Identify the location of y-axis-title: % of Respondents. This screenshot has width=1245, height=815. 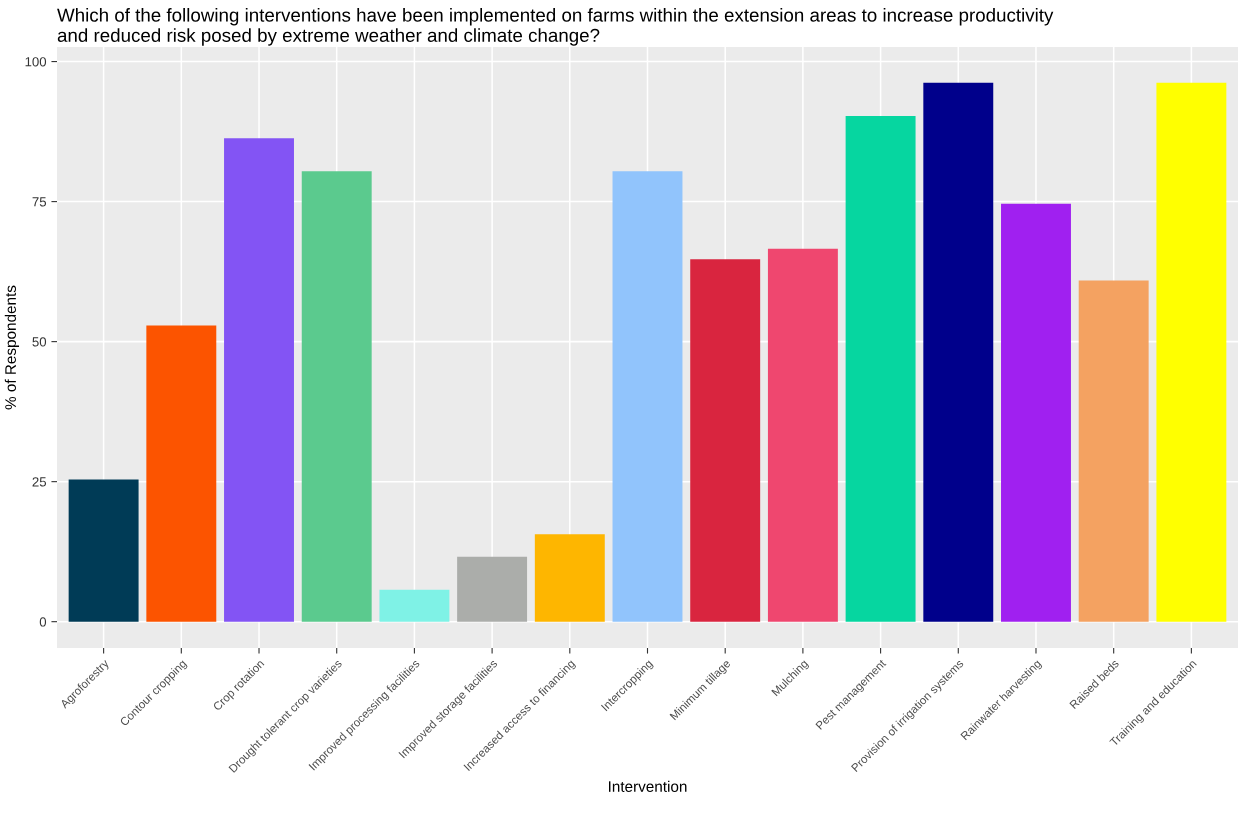
(12, 347).